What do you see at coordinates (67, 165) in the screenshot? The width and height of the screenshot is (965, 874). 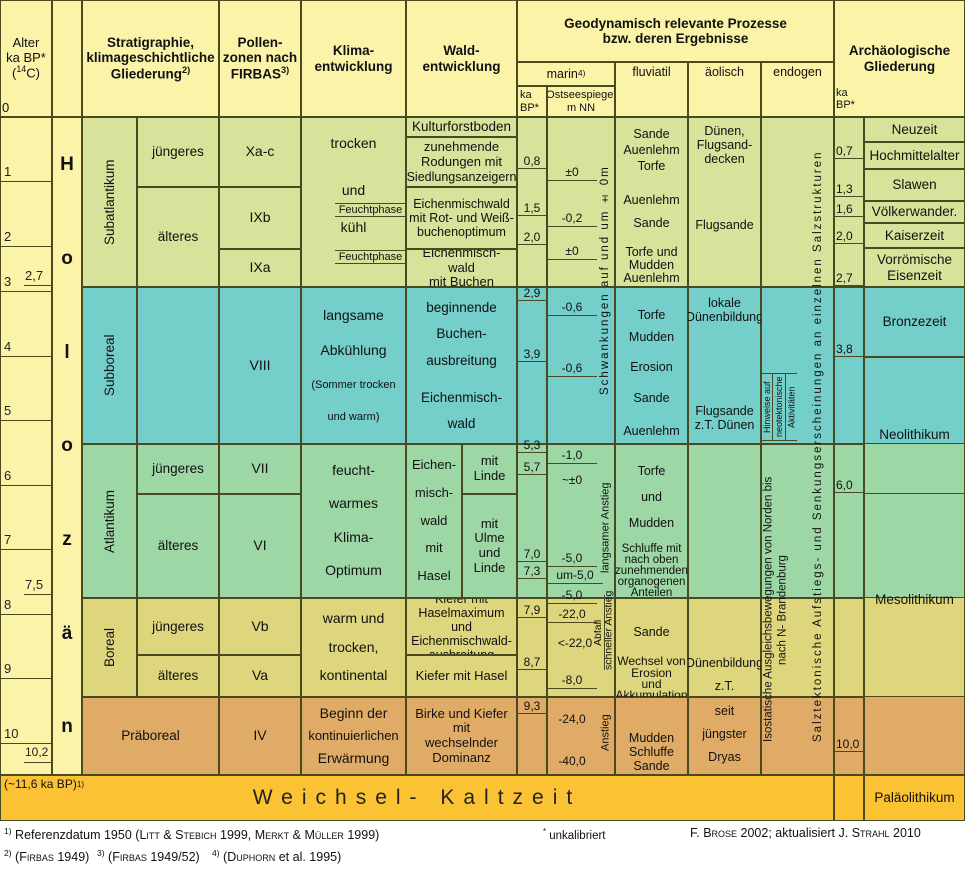 I see `holozaen-letter-H: H` at bounding box center [67, 165].